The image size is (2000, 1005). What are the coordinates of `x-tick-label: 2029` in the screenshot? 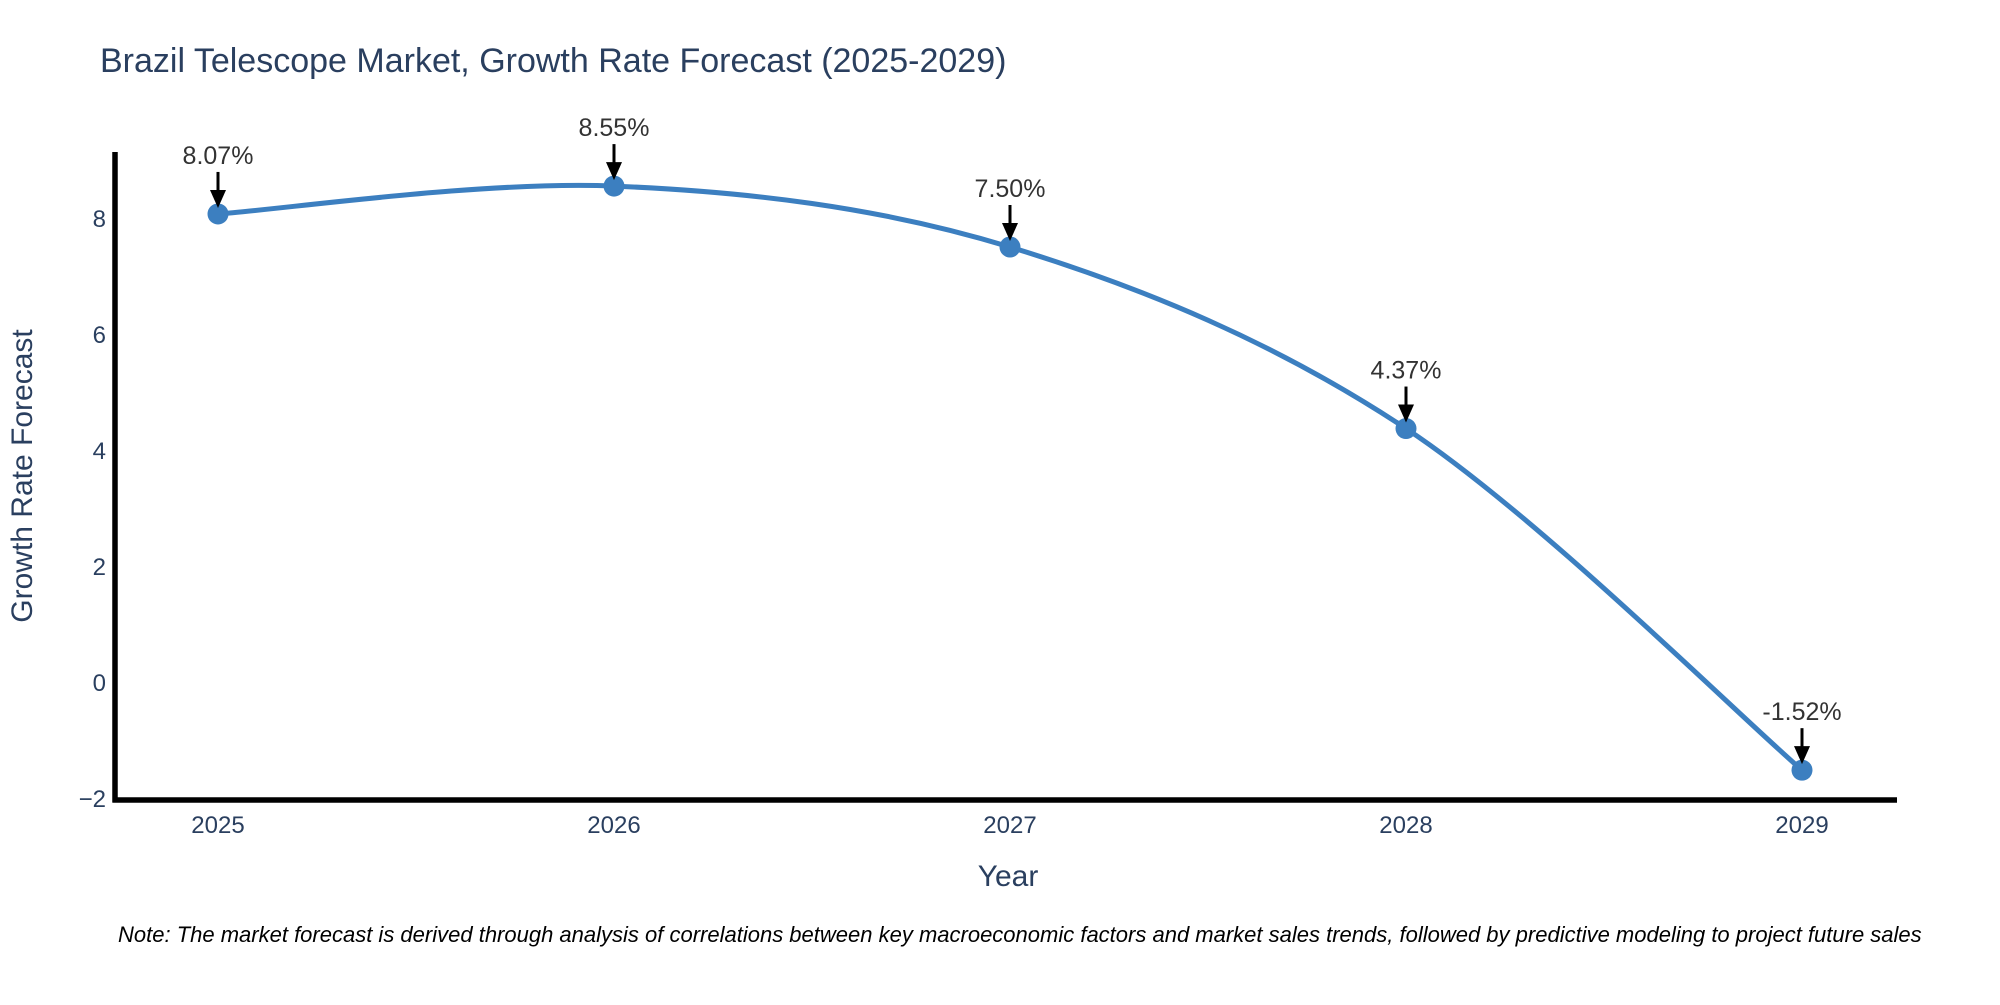 It's located at (1801, 825).